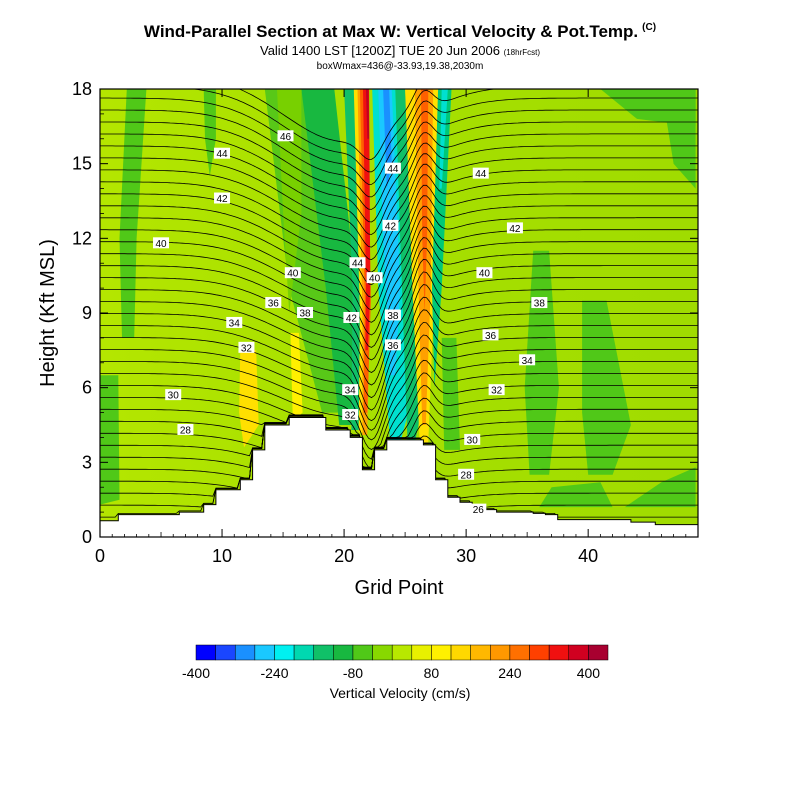 The height and width of the screenshot is (800, 800). I want to click on chart-subtitle-box: boxWmax=436@-33.93,19.38,2030m, so click(400, 66).